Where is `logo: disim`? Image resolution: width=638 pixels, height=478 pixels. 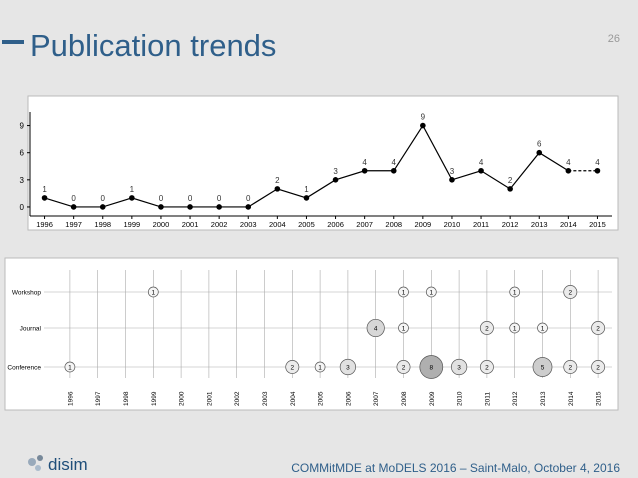
logo: disim is located at coordinates (58, 464).